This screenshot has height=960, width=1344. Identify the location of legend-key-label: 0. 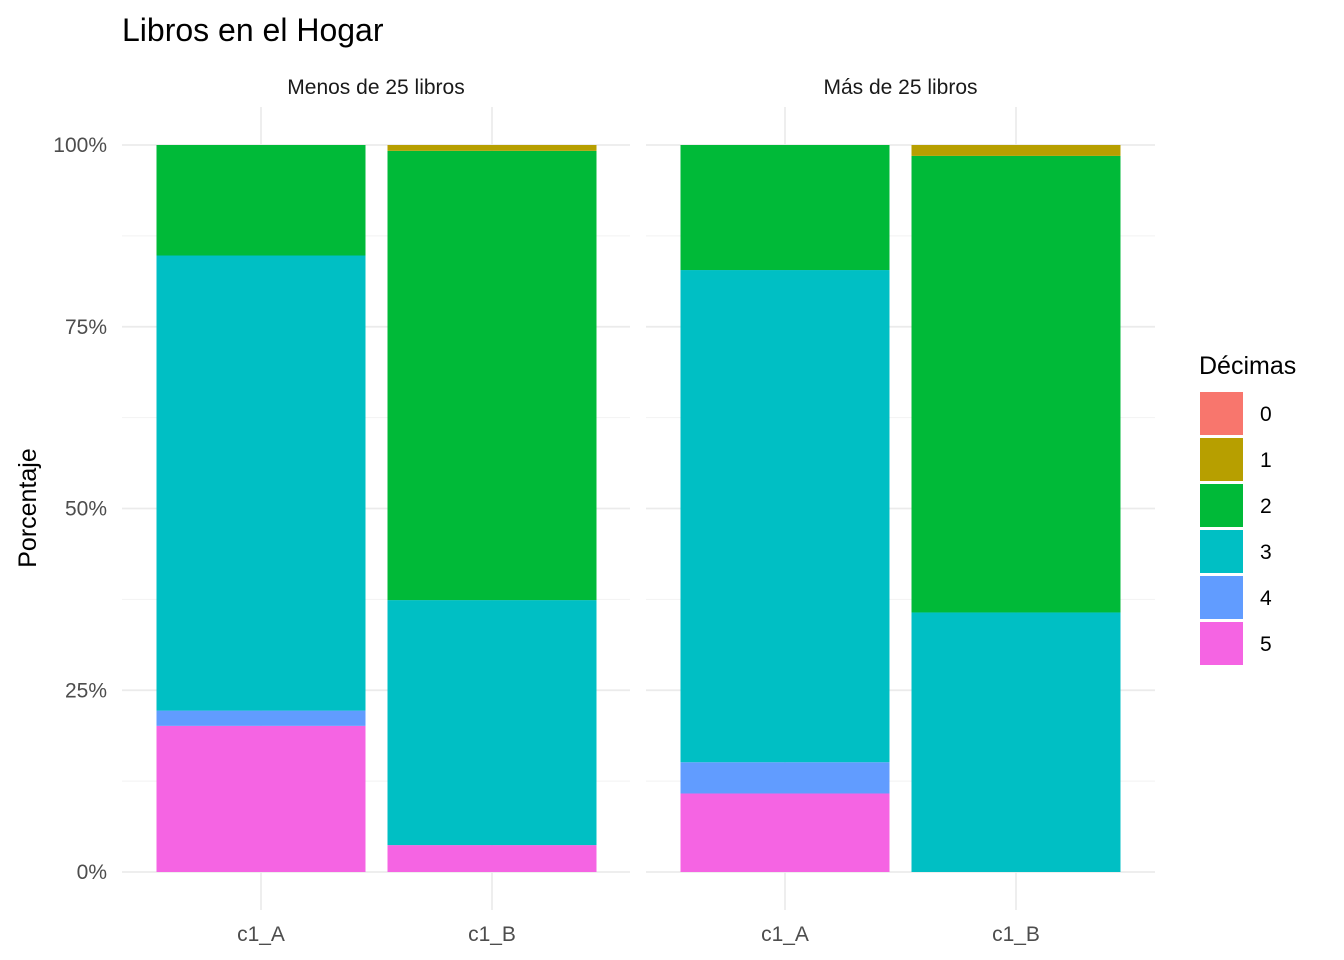
(1266, 414).